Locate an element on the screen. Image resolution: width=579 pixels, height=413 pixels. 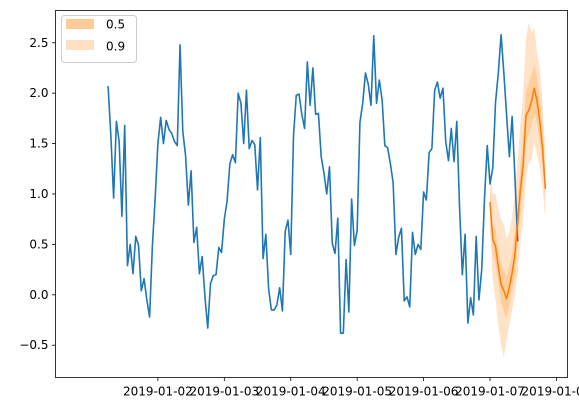
y-tick-label: 1.5 is located at coordinates (38, 144).